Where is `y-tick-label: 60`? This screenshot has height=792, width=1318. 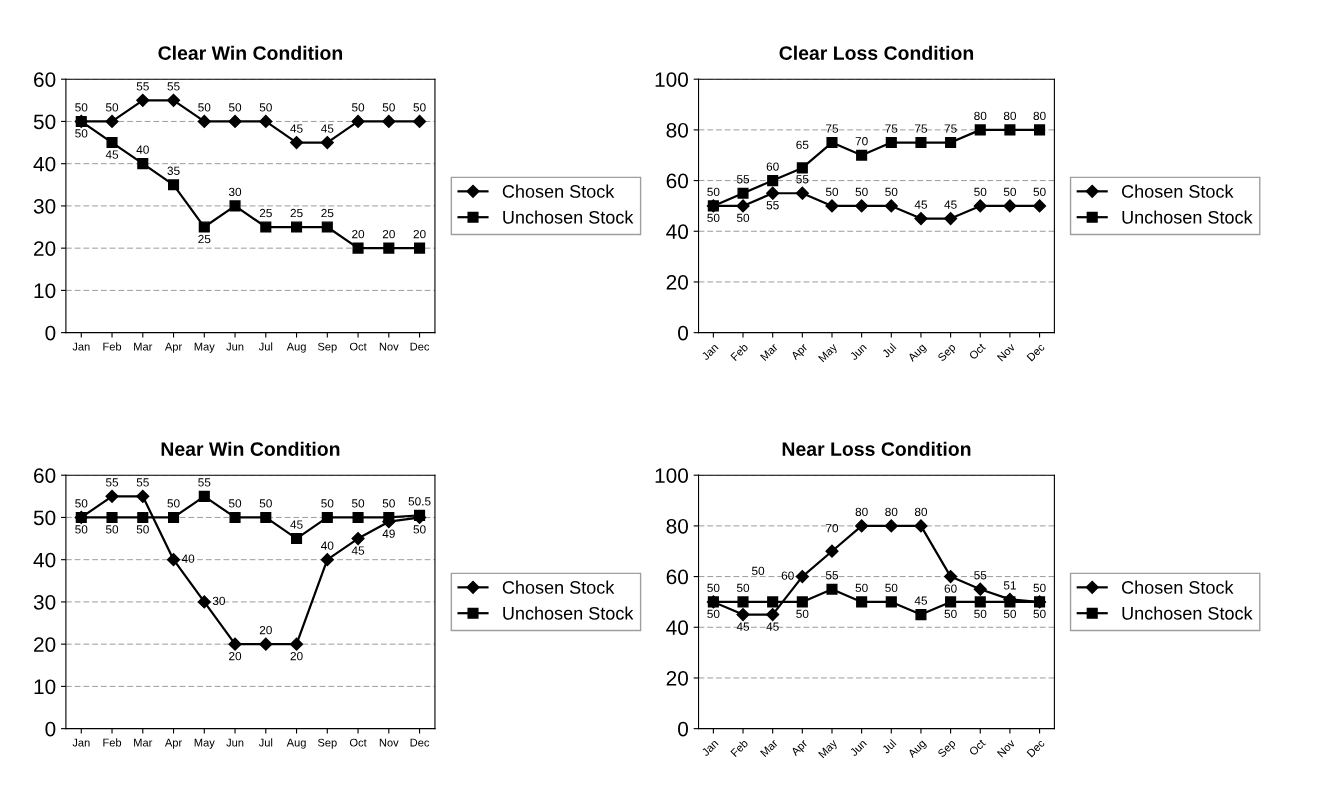
y-tick-label: 60 is located at coordinates (45, 475).